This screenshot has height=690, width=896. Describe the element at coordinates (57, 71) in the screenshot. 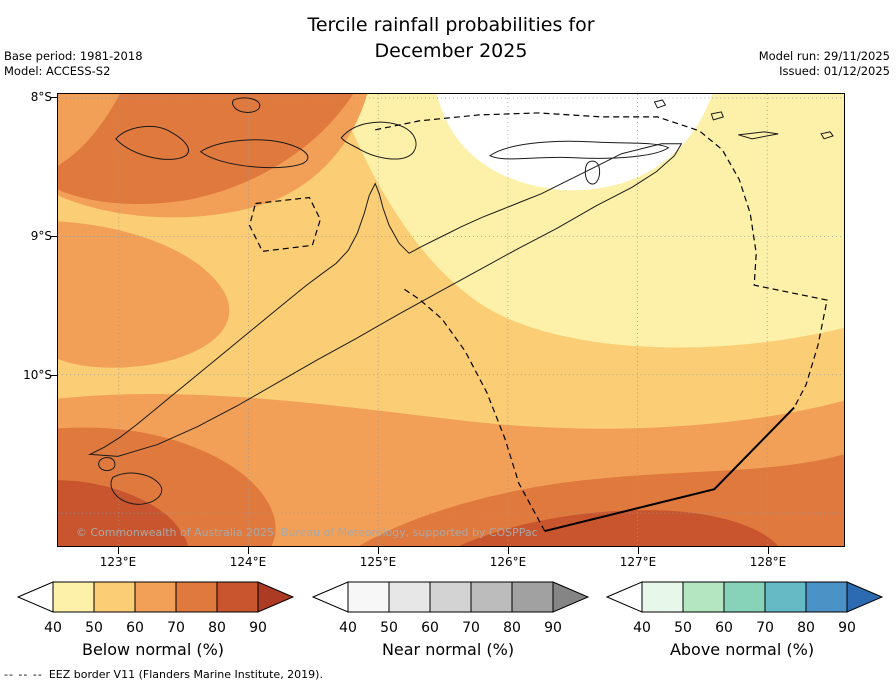

I see `model-label: Model: ACCESS-S2` at that location.